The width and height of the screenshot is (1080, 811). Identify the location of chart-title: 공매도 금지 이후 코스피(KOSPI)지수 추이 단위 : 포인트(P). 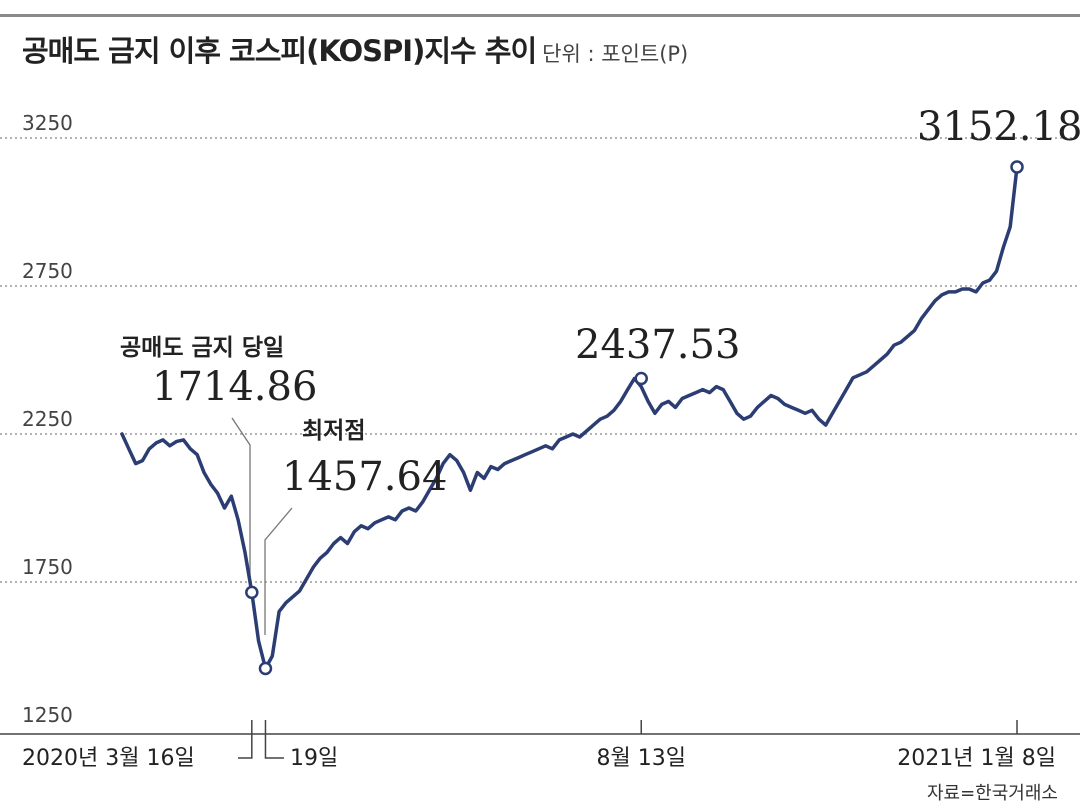
(355, 49).